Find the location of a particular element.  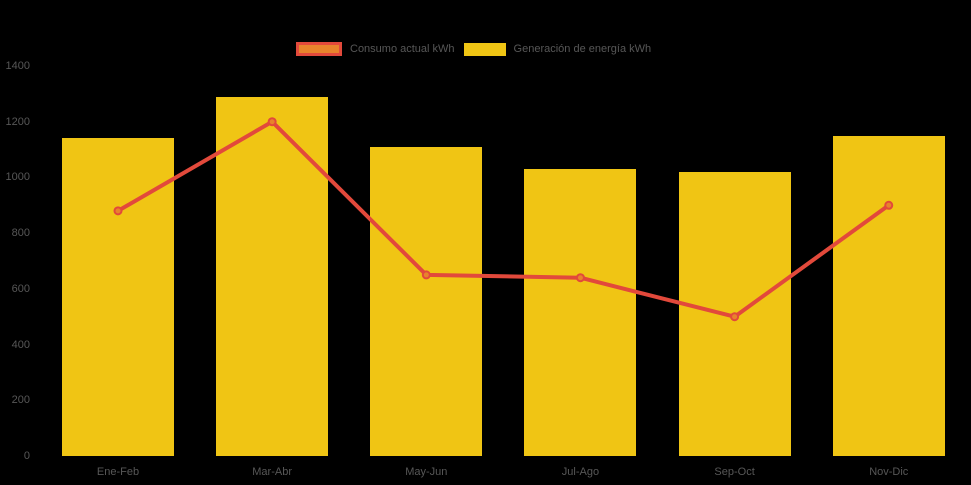

generacion-bar-swatch is located at coordinates (484, 49).